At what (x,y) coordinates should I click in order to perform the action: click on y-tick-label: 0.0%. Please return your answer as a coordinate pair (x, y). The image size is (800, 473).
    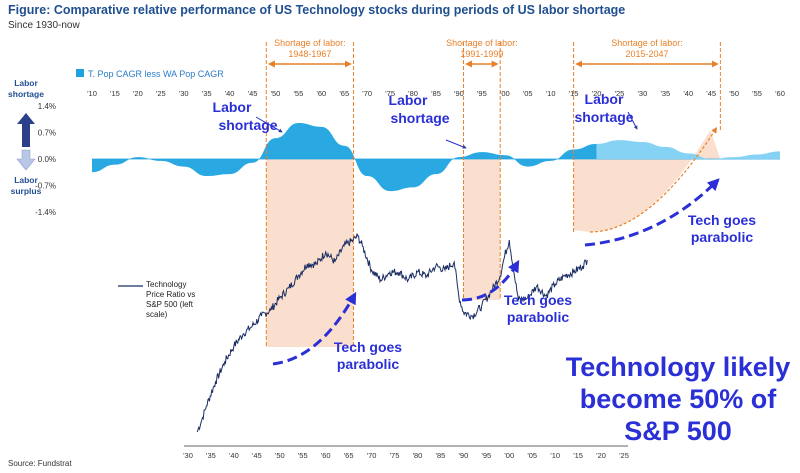
    Looking at the image, I should click on (47, 159).